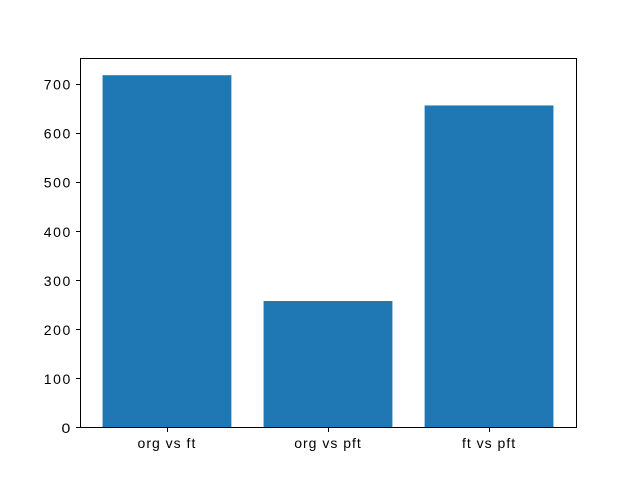 Image resolution: width=640 pixels, height=480 pixels. Describe the element at coordinates (57, 379) in the screenshot. I see `svg-text: 100` at that location.